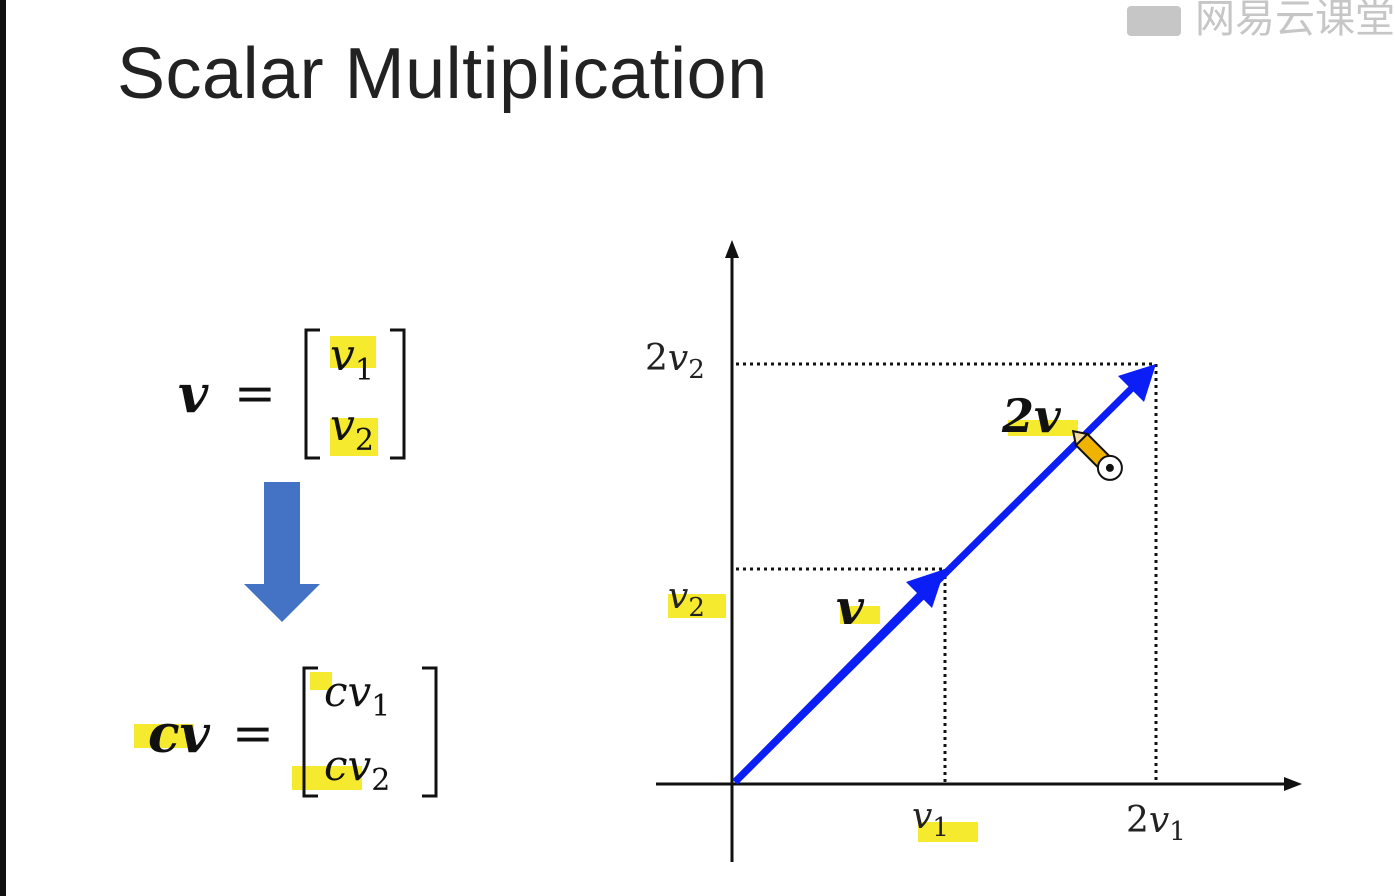  What do you see at coordinates (1031, 416) in the screenshot?
I see `vector-label-2v: 2v` at bounding box center [1031, 416].